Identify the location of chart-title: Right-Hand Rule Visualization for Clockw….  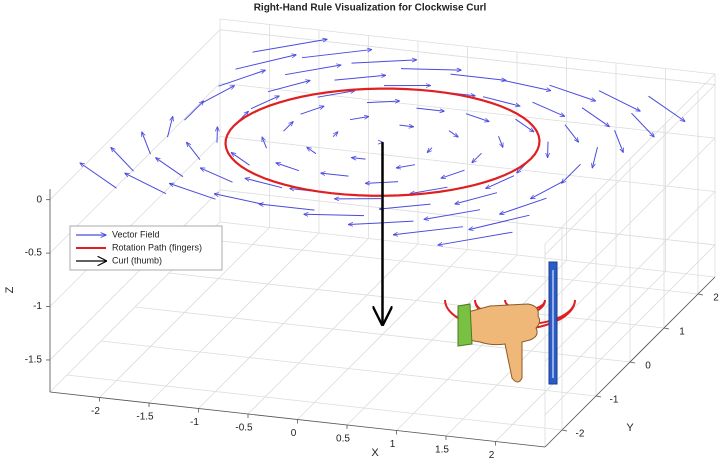
(370, 8).